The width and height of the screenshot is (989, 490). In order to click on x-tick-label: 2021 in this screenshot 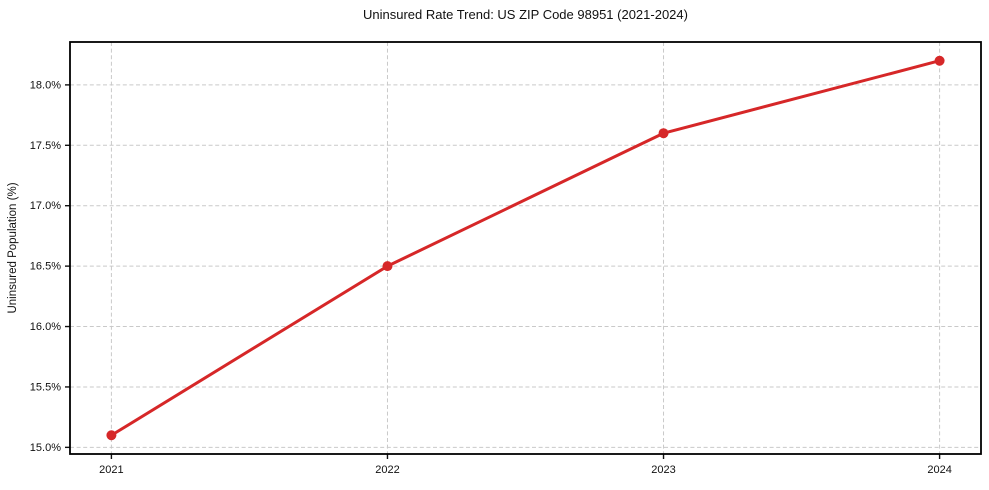, I will do `click(111, 470)`.